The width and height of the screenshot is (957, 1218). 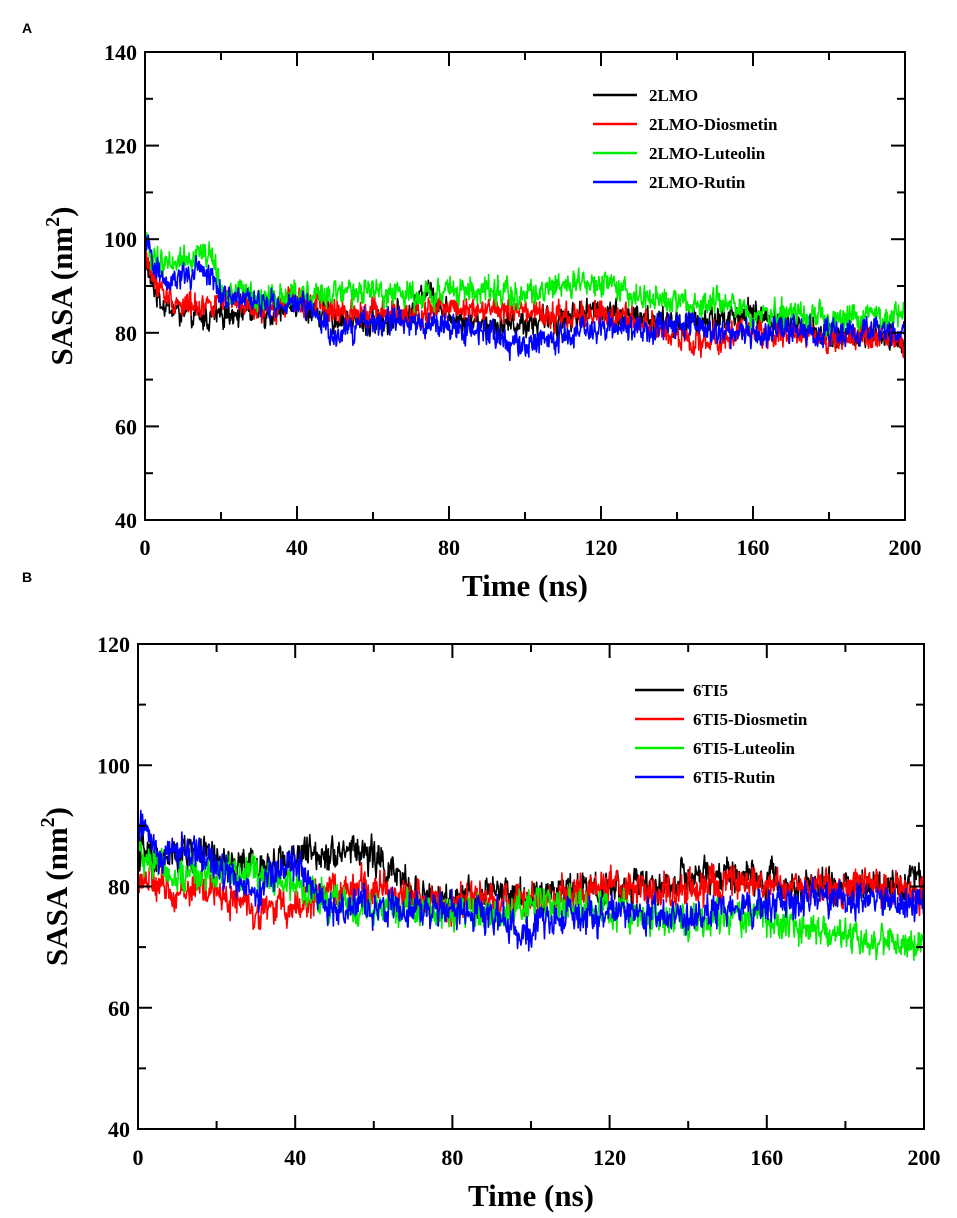 I want to click on chart-b-y-tick-label: 40, so click(x=119, y=1129).